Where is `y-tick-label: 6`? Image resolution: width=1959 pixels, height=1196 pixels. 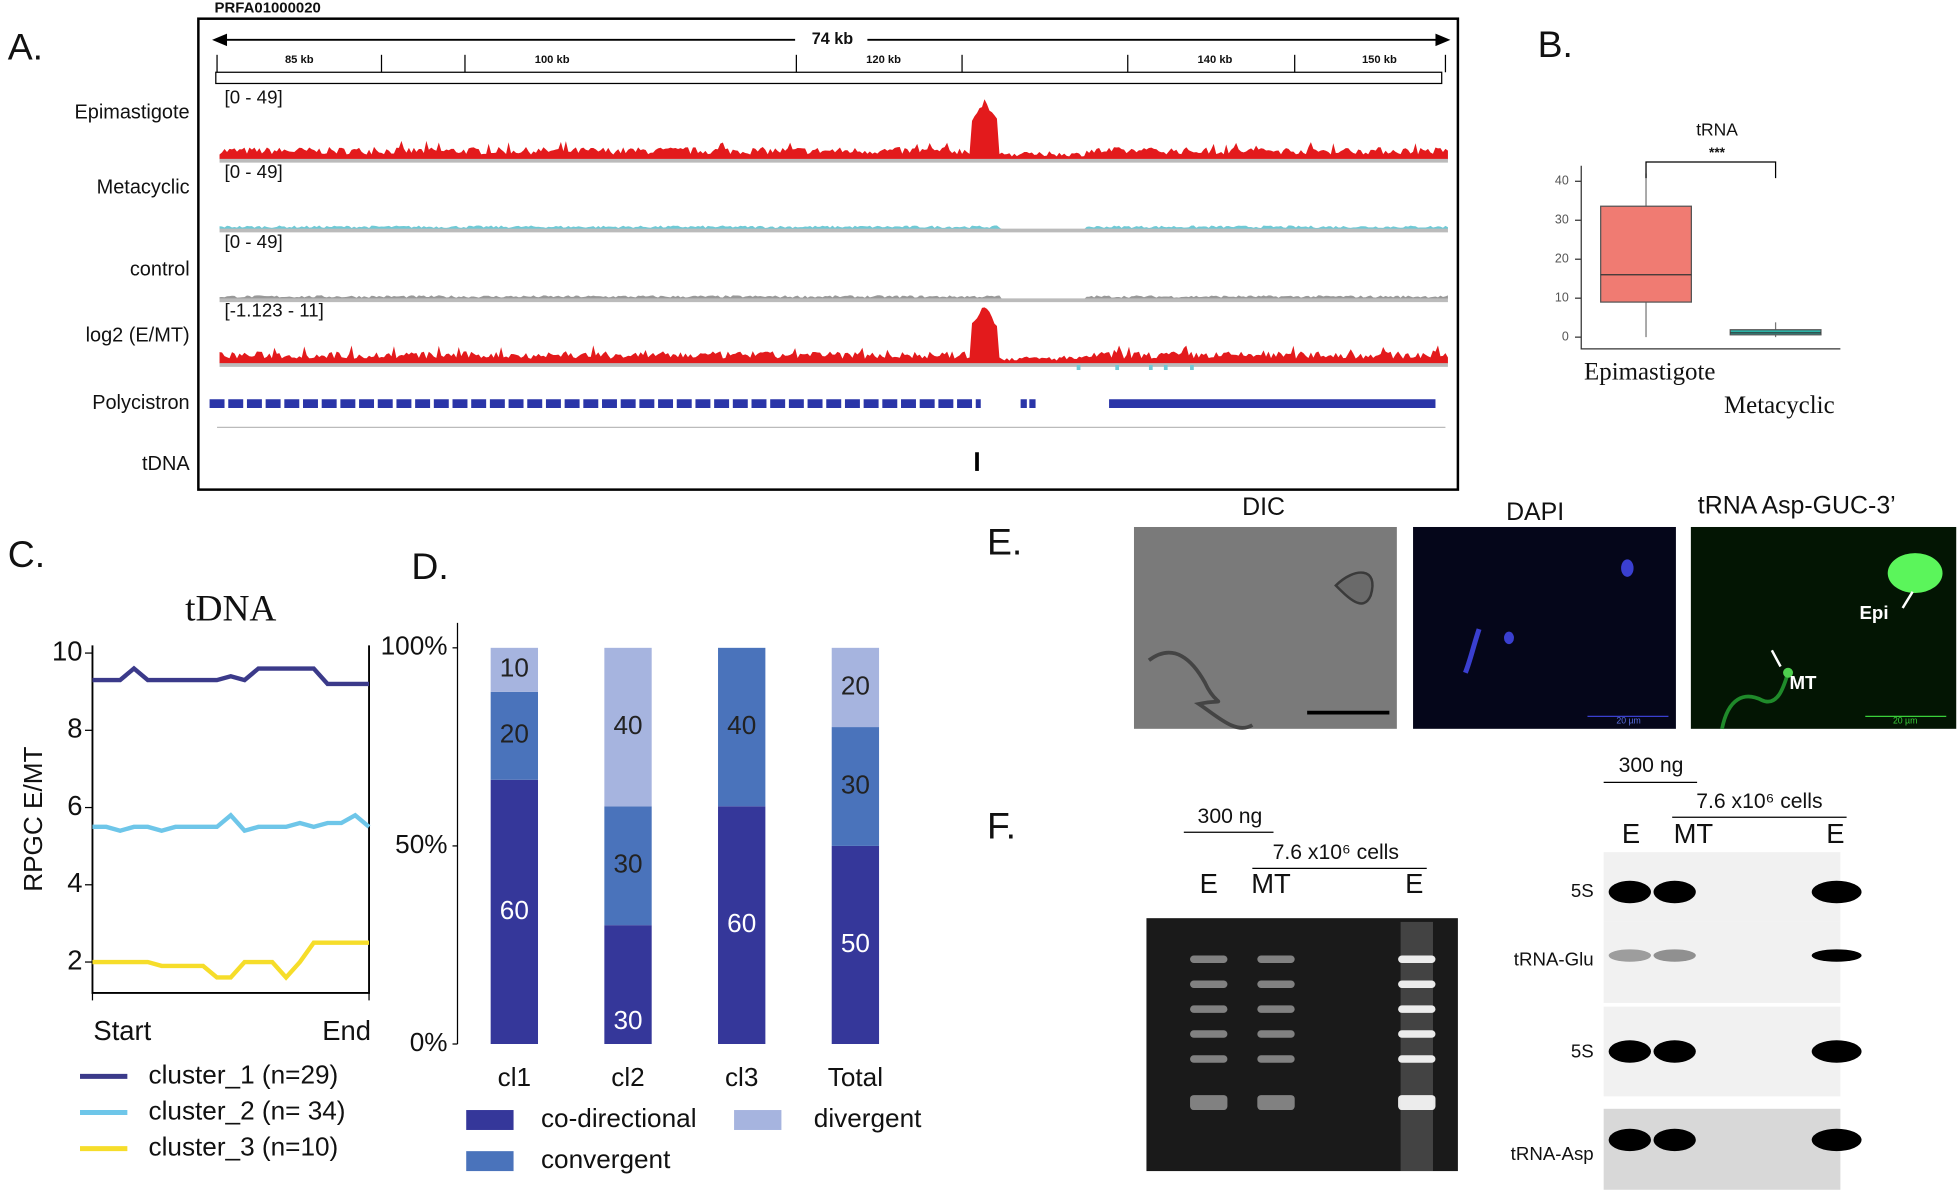
y-tick-label: 6 is located at coordinates (74, 805).